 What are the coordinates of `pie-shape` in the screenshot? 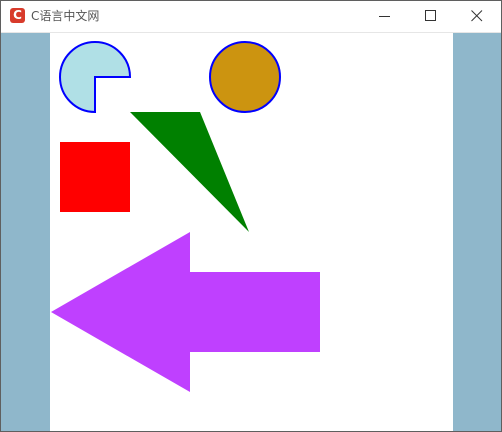 It's located at (95, 77).